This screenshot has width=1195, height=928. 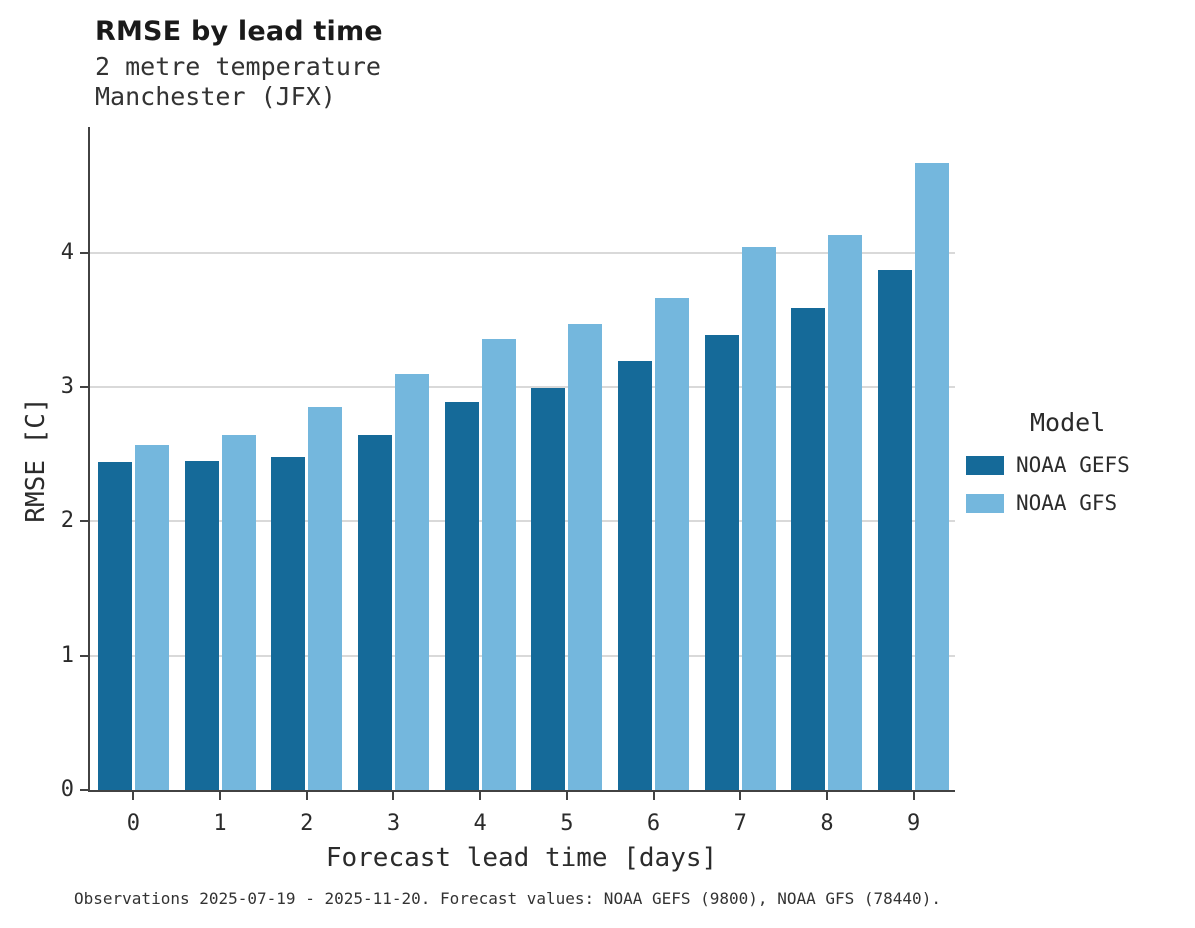 I want to click on x-tick-label-4: 4, so click(x=480, y=823).